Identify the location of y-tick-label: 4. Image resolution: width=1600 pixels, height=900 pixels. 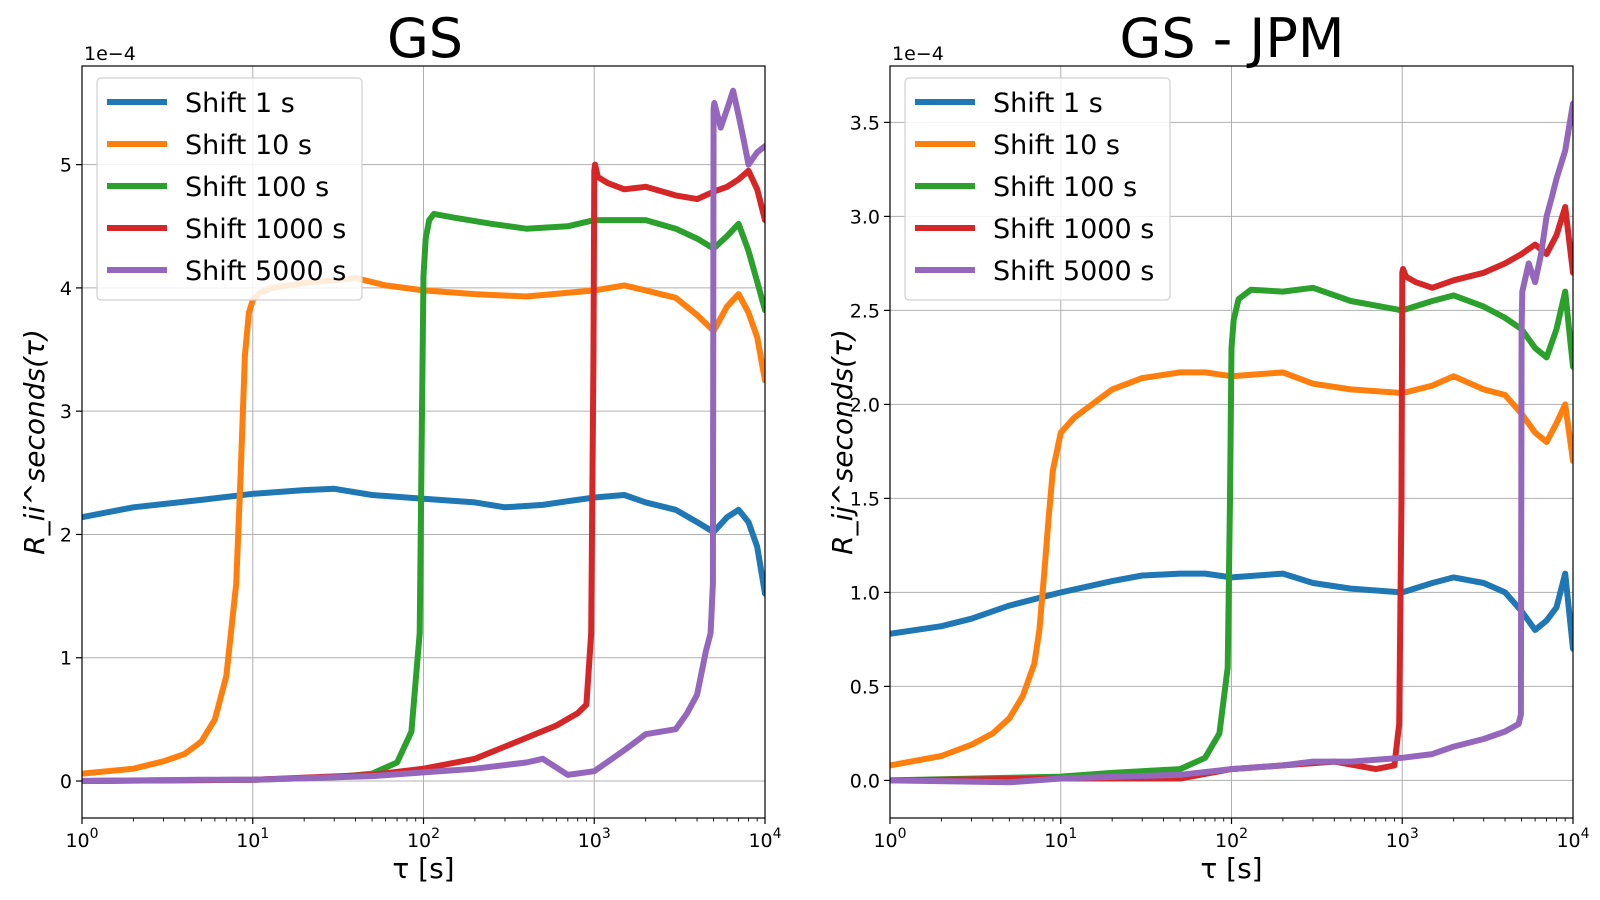
(66, 289).